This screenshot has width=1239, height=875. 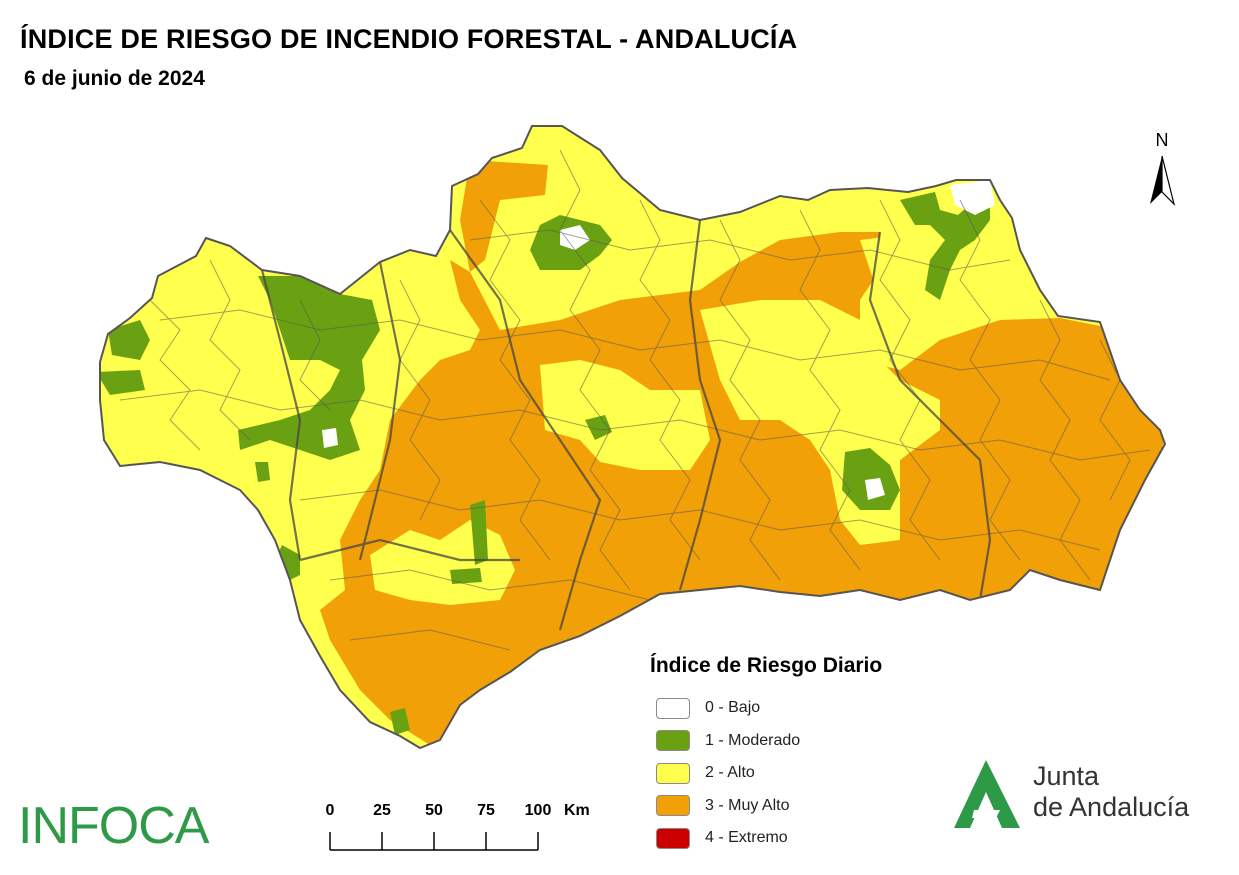 I want to click on junta-de-andalucia-logo: Junta de Andalucía, so click(x=1085, y=795).